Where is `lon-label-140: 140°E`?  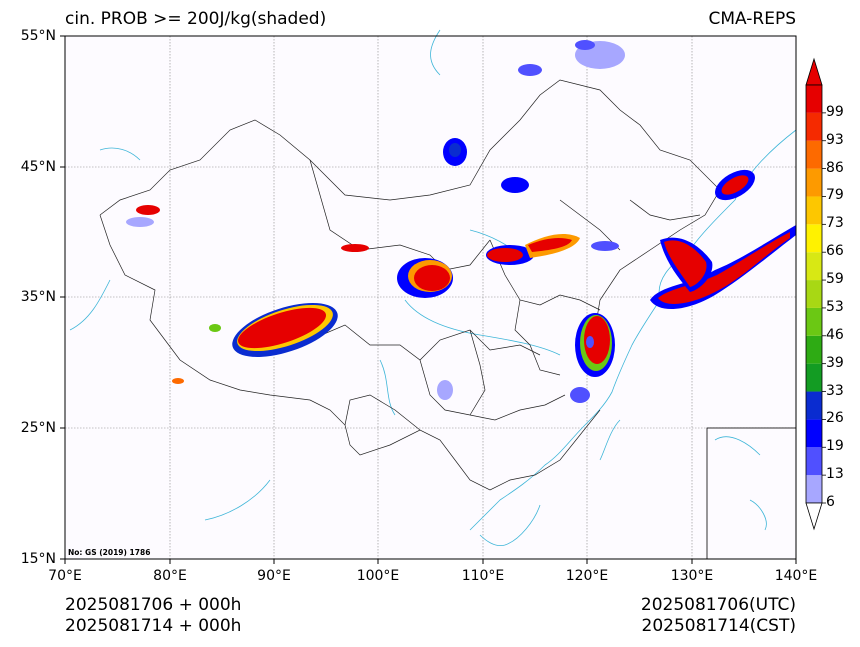 lon-label-140: 140°E is located at coordinates (796, 576).